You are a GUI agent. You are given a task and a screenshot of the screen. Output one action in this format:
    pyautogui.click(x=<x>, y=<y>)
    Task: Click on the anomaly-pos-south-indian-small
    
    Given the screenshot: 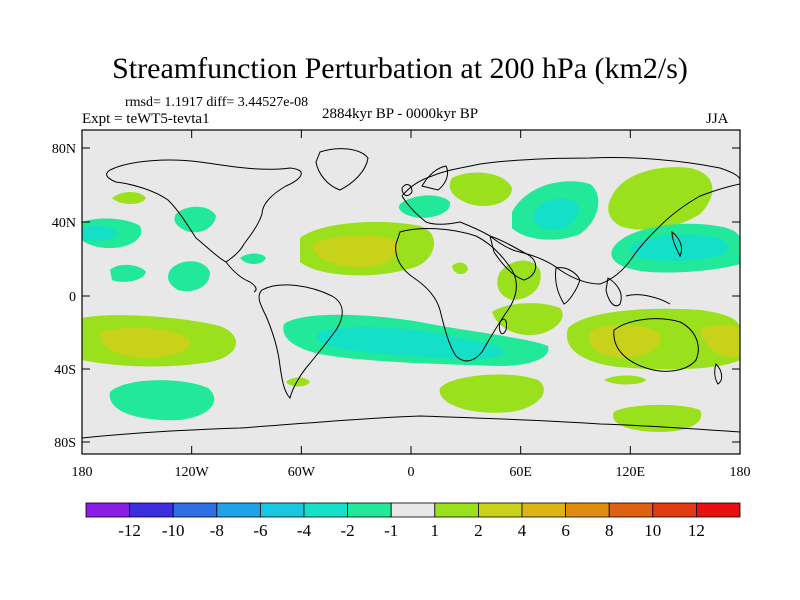 What is the action you would take?
    pyautogui.click(x=625, y=380)
    